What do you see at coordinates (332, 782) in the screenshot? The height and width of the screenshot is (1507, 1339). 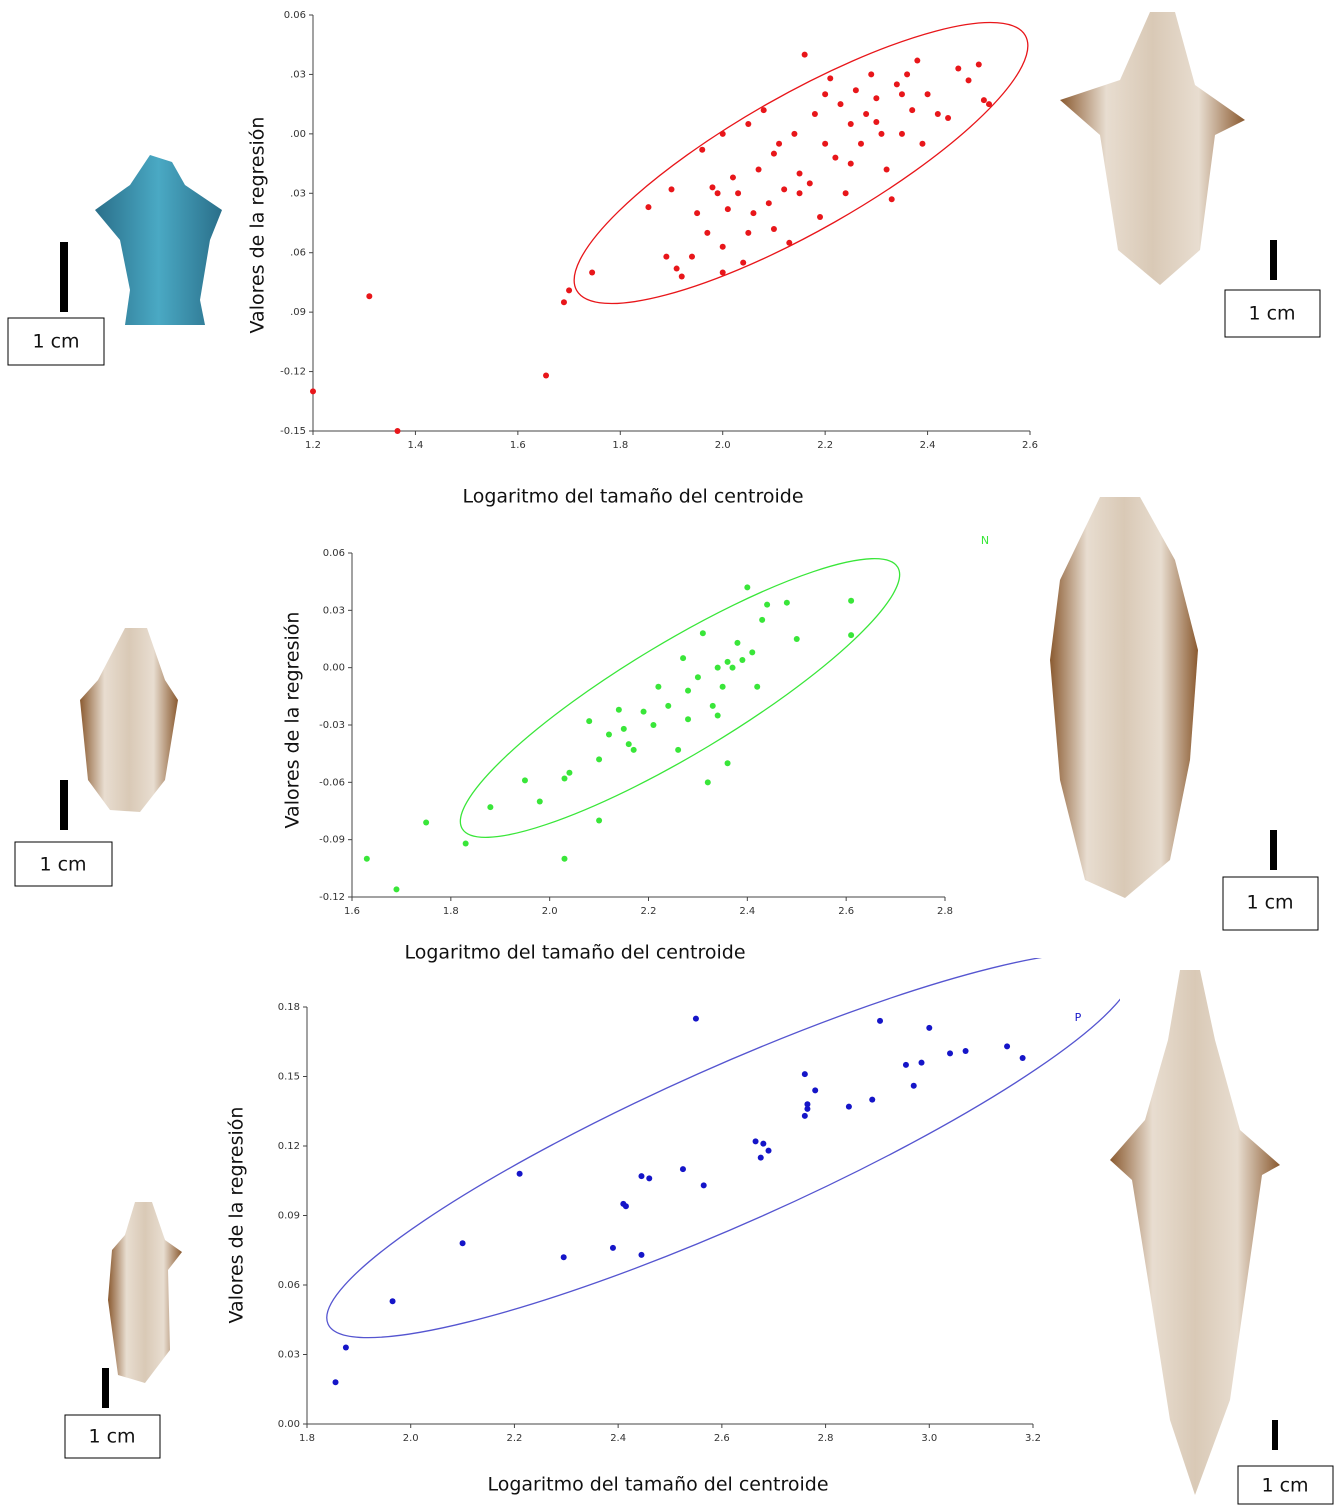 I see `y-tick-label: -0.06` at bounding box center [332, 782].